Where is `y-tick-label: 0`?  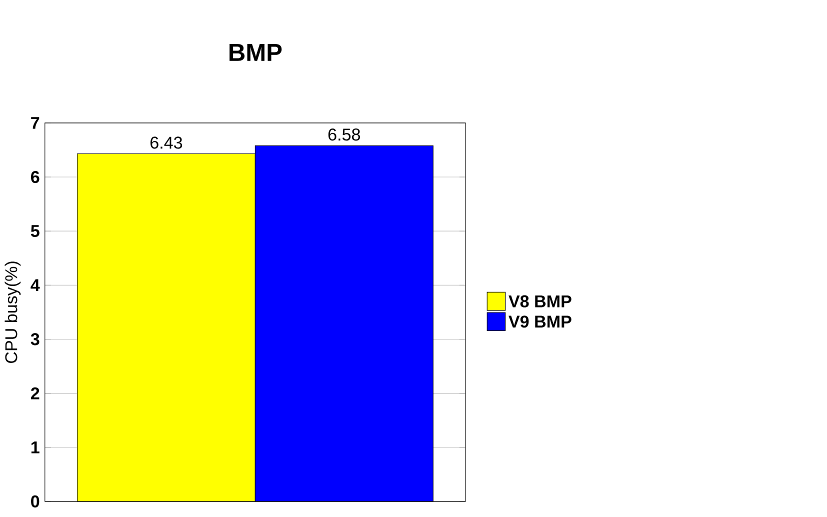
y-tick-label: 0 is located at coordinates (35, 501).